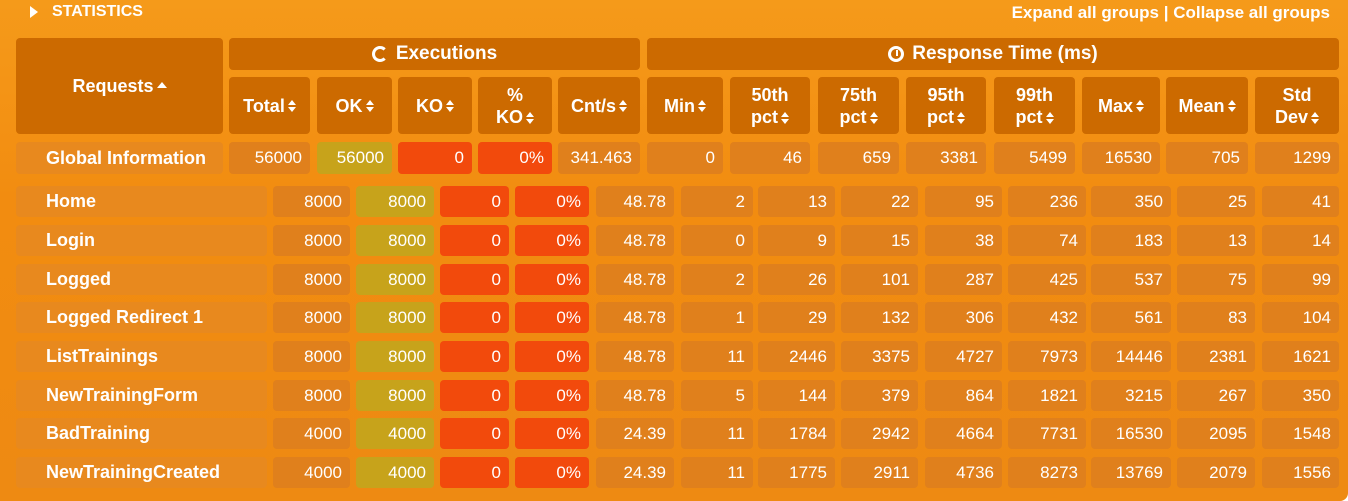 The width and height of the screenshot is (1348, 501). What do you see at coordinates (141, 279) in the screenshot?
I see `request-row-name: Logged` at bounding box center [141, 279].